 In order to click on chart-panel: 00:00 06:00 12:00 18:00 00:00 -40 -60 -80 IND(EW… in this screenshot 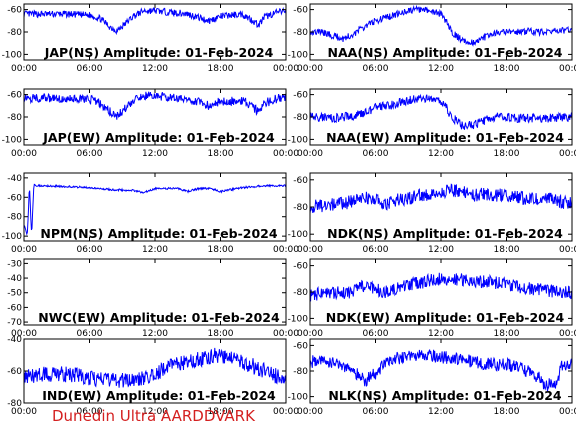, I will do `click(153, 376)`.